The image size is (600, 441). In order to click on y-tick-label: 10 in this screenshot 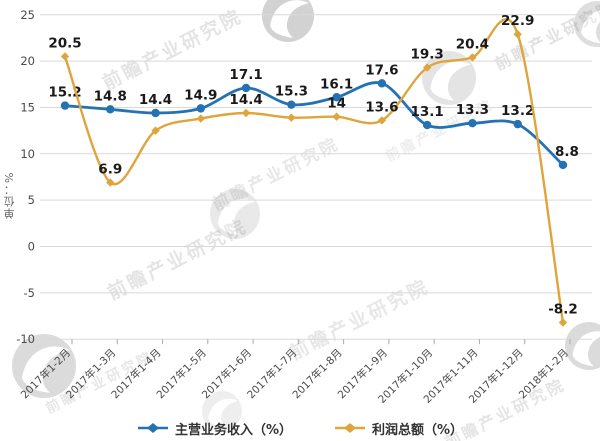, I will do `click(27, 154)`.